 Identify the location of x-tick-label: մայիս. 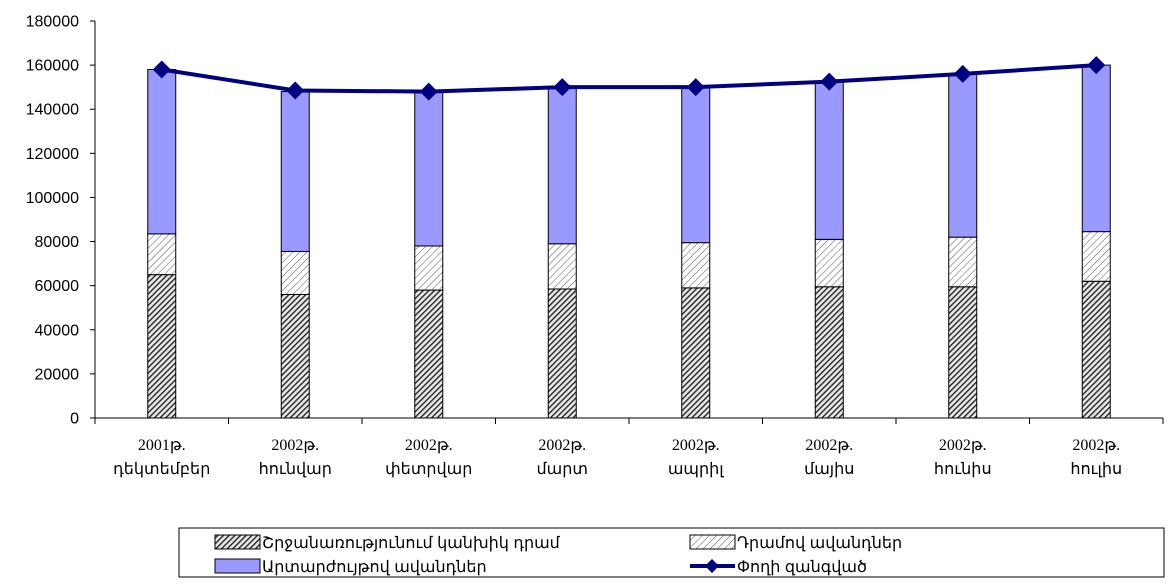
(829, 469).